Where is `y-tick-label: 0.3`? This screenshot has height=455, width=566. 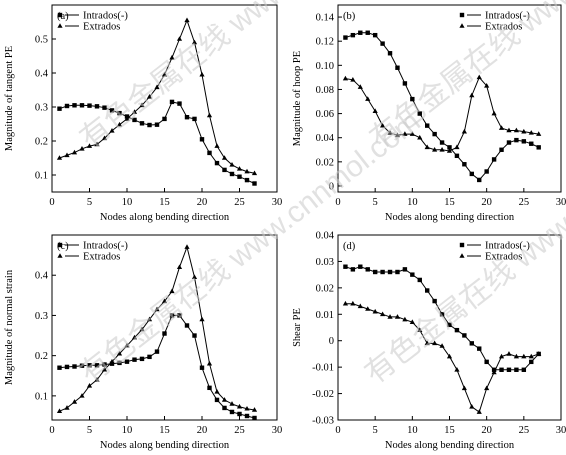 y-tick-label: 0.3 is located at coordinates (41, 108).